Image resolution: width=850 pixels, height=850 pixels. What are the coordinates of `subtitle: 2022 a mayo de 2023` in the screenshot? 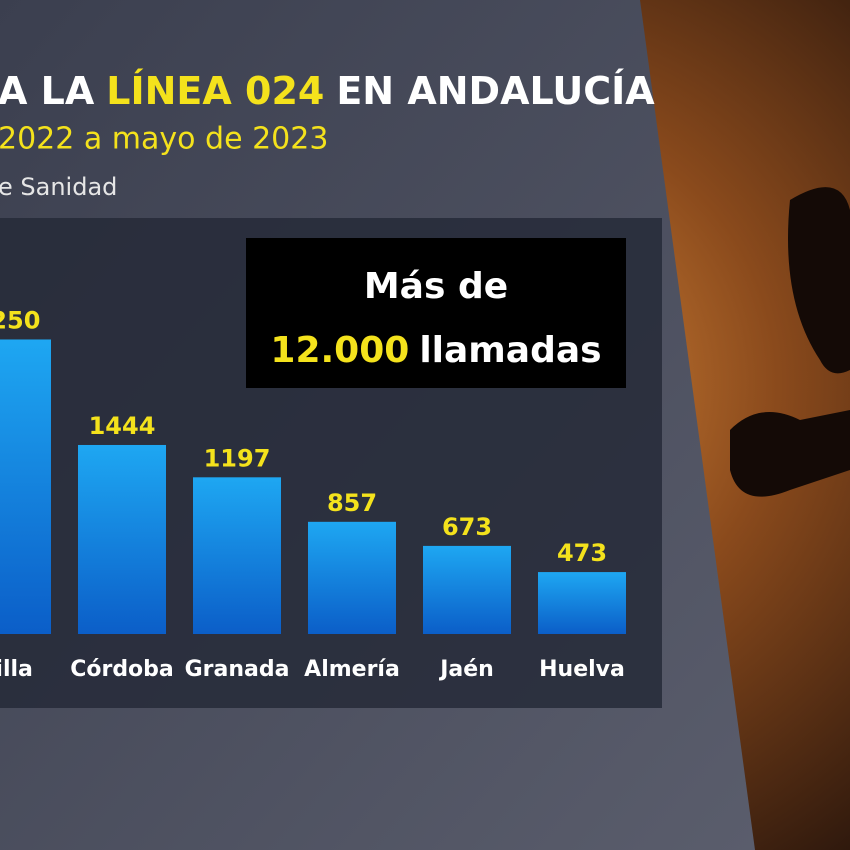 It's located at (164, 139).